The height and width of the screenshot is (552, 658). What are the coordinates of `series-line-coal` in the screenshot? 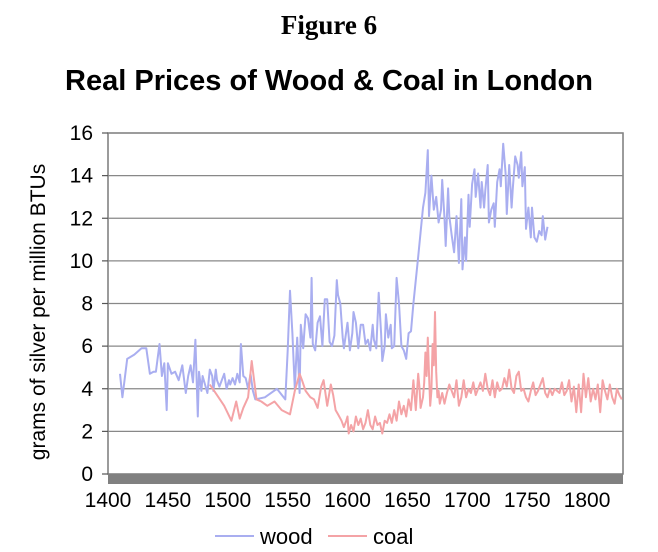 It's located at (415, 373).